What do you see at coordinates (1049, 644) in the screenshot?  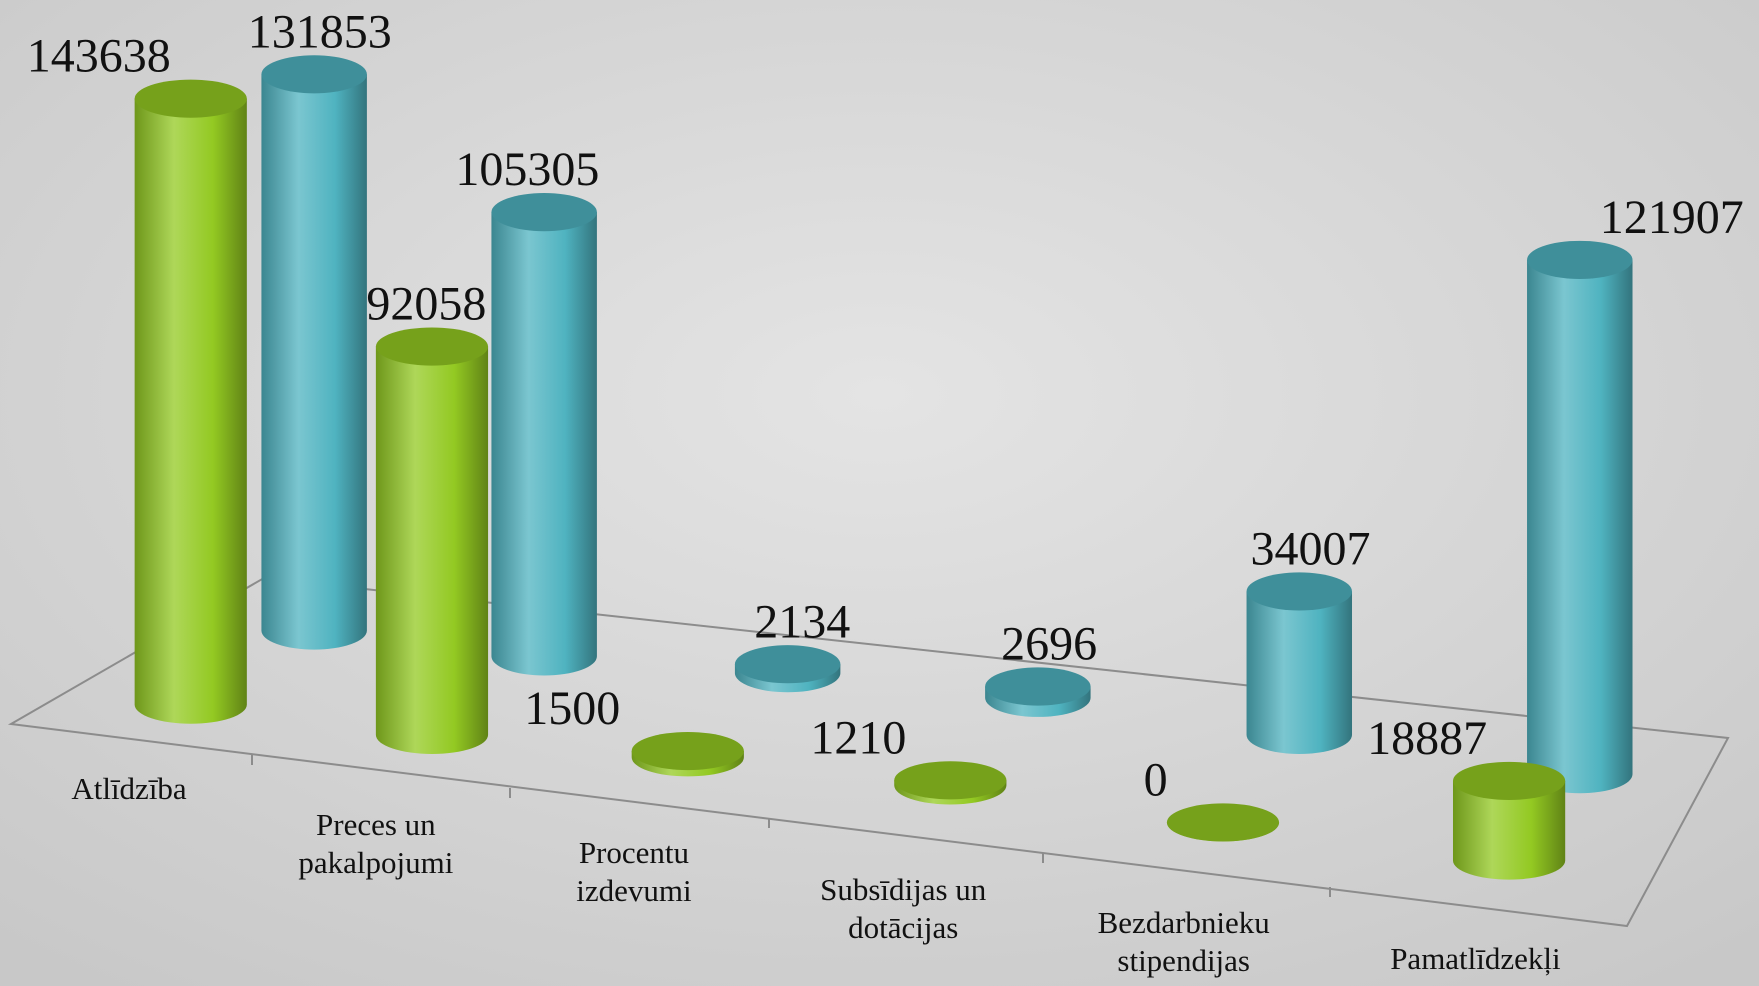 I see `value-label: 2696` at bounding box center [1049, 644].